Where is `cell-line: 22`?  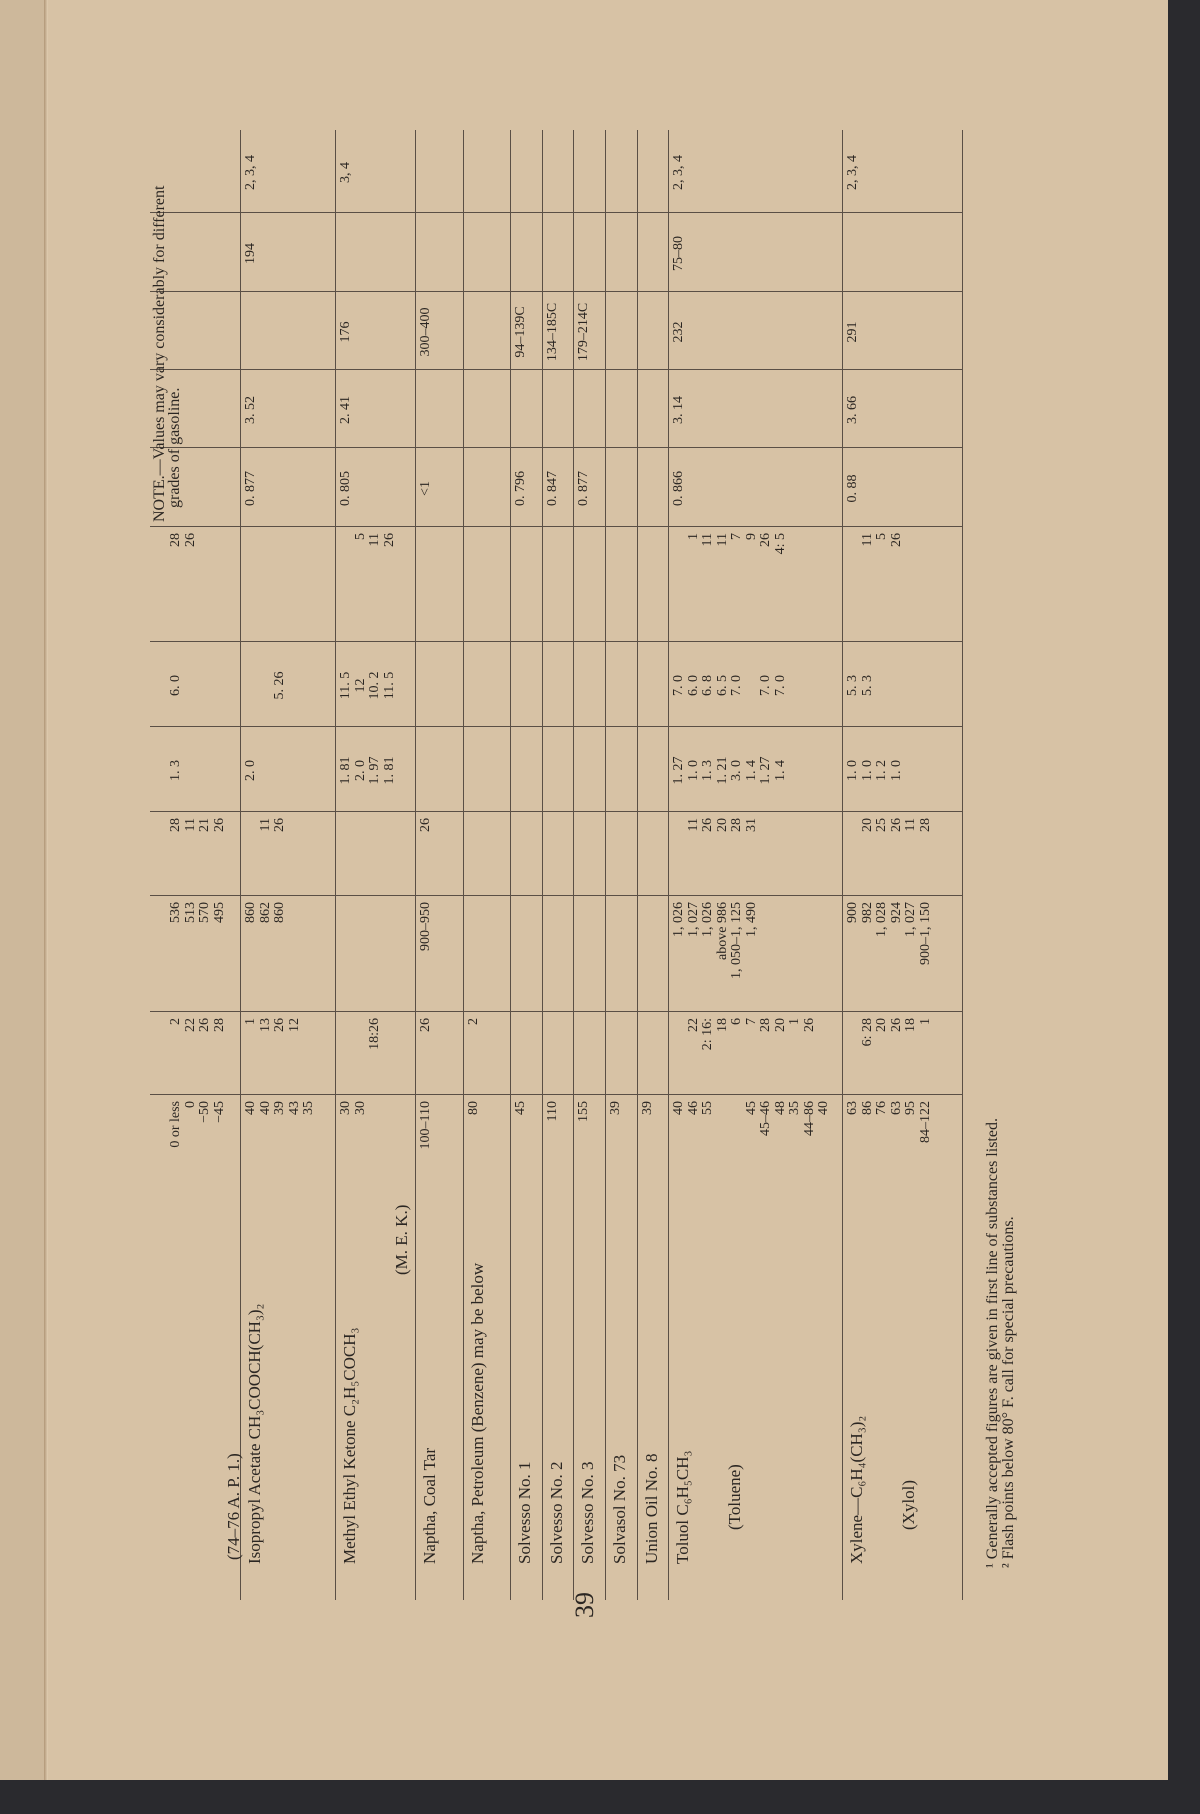
cell-line: 22 is located at coordinates (693, 1025).